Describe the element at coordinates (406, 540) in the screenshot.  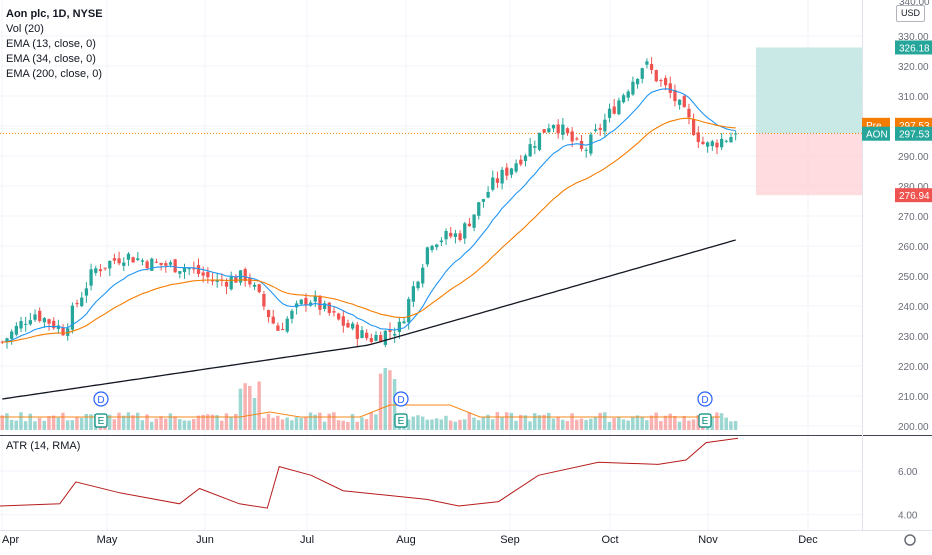
I see `month-label: Aug` at that location.